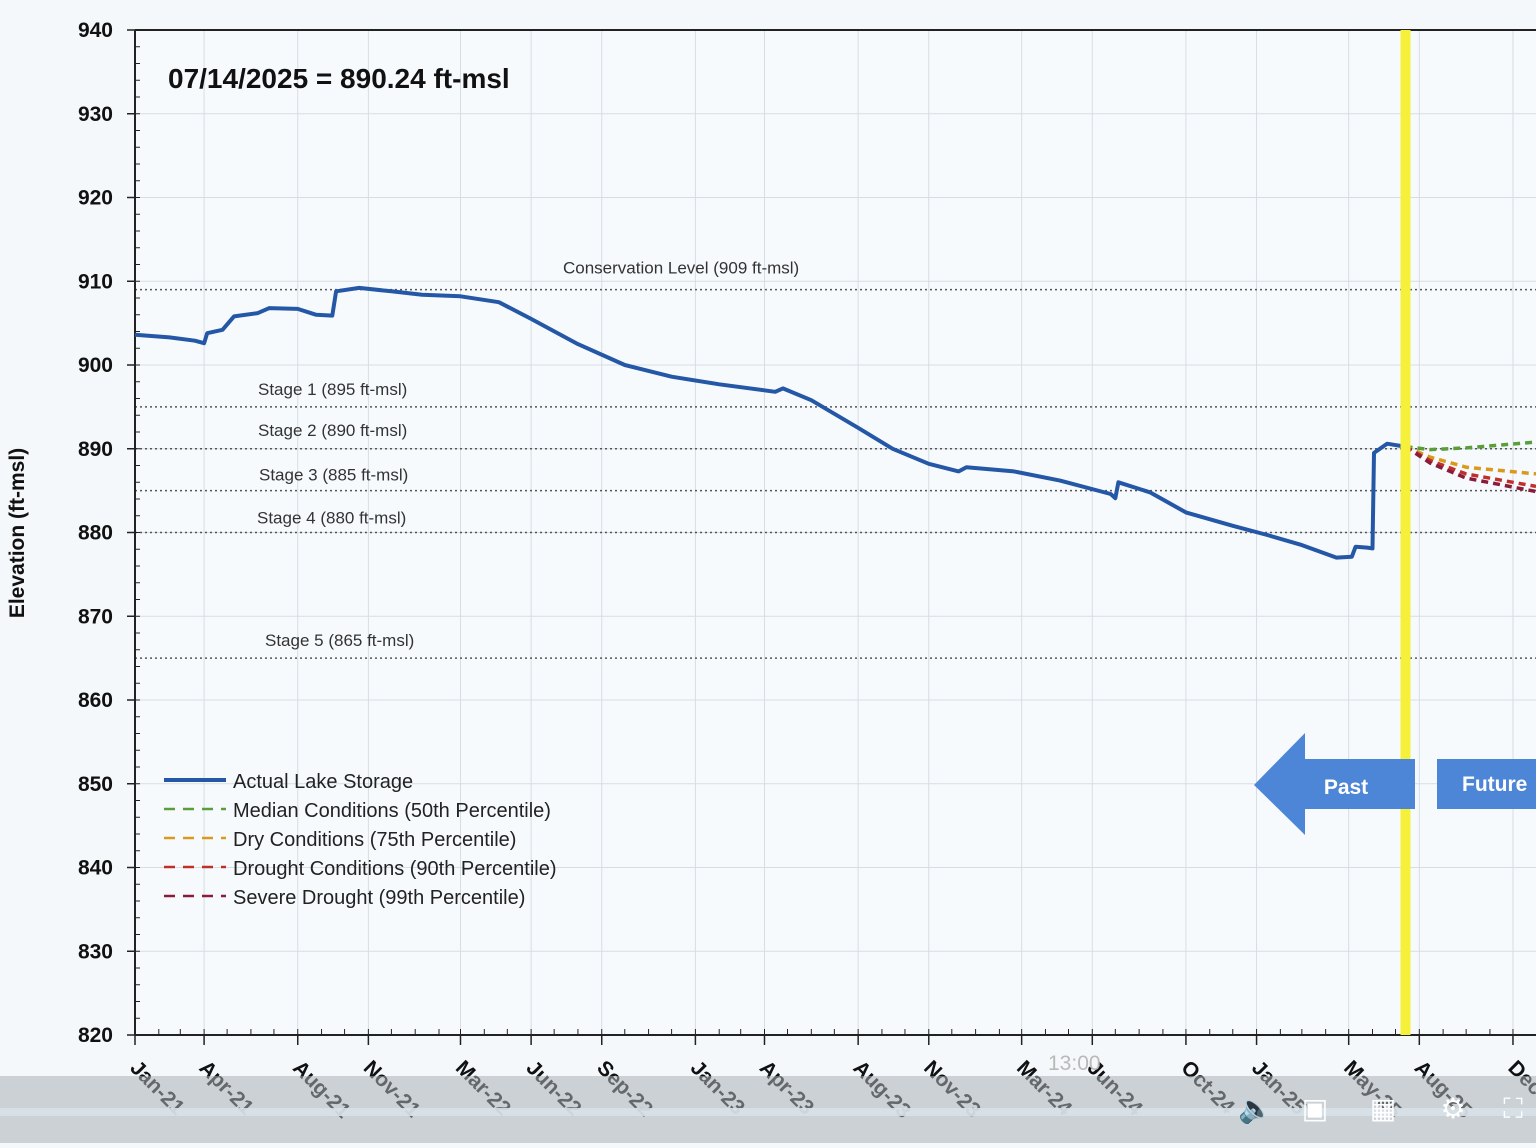 The height and width of the screenshot is (1148, 1536). What do you see at coordinates (333, 475) in the screenshot?
I see `reference-line-label: Stage 3 (885 ft-msl)` at bounding box center [333, 475].